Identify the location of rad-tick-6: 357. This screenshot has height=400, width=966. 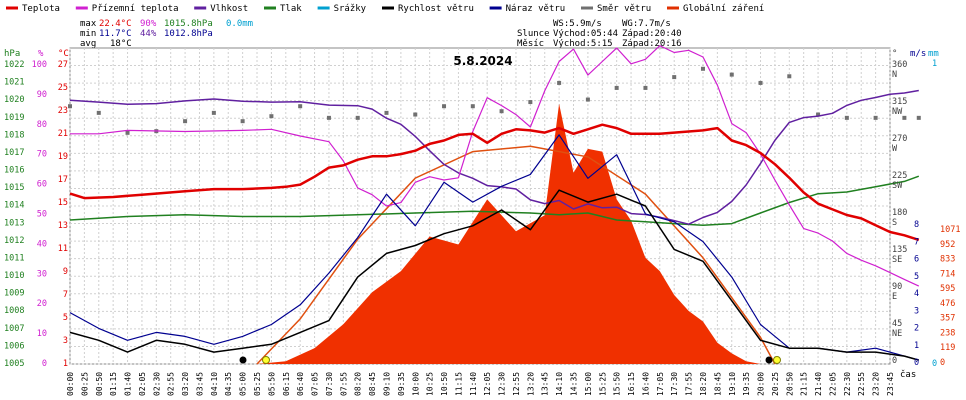
(947, 319).